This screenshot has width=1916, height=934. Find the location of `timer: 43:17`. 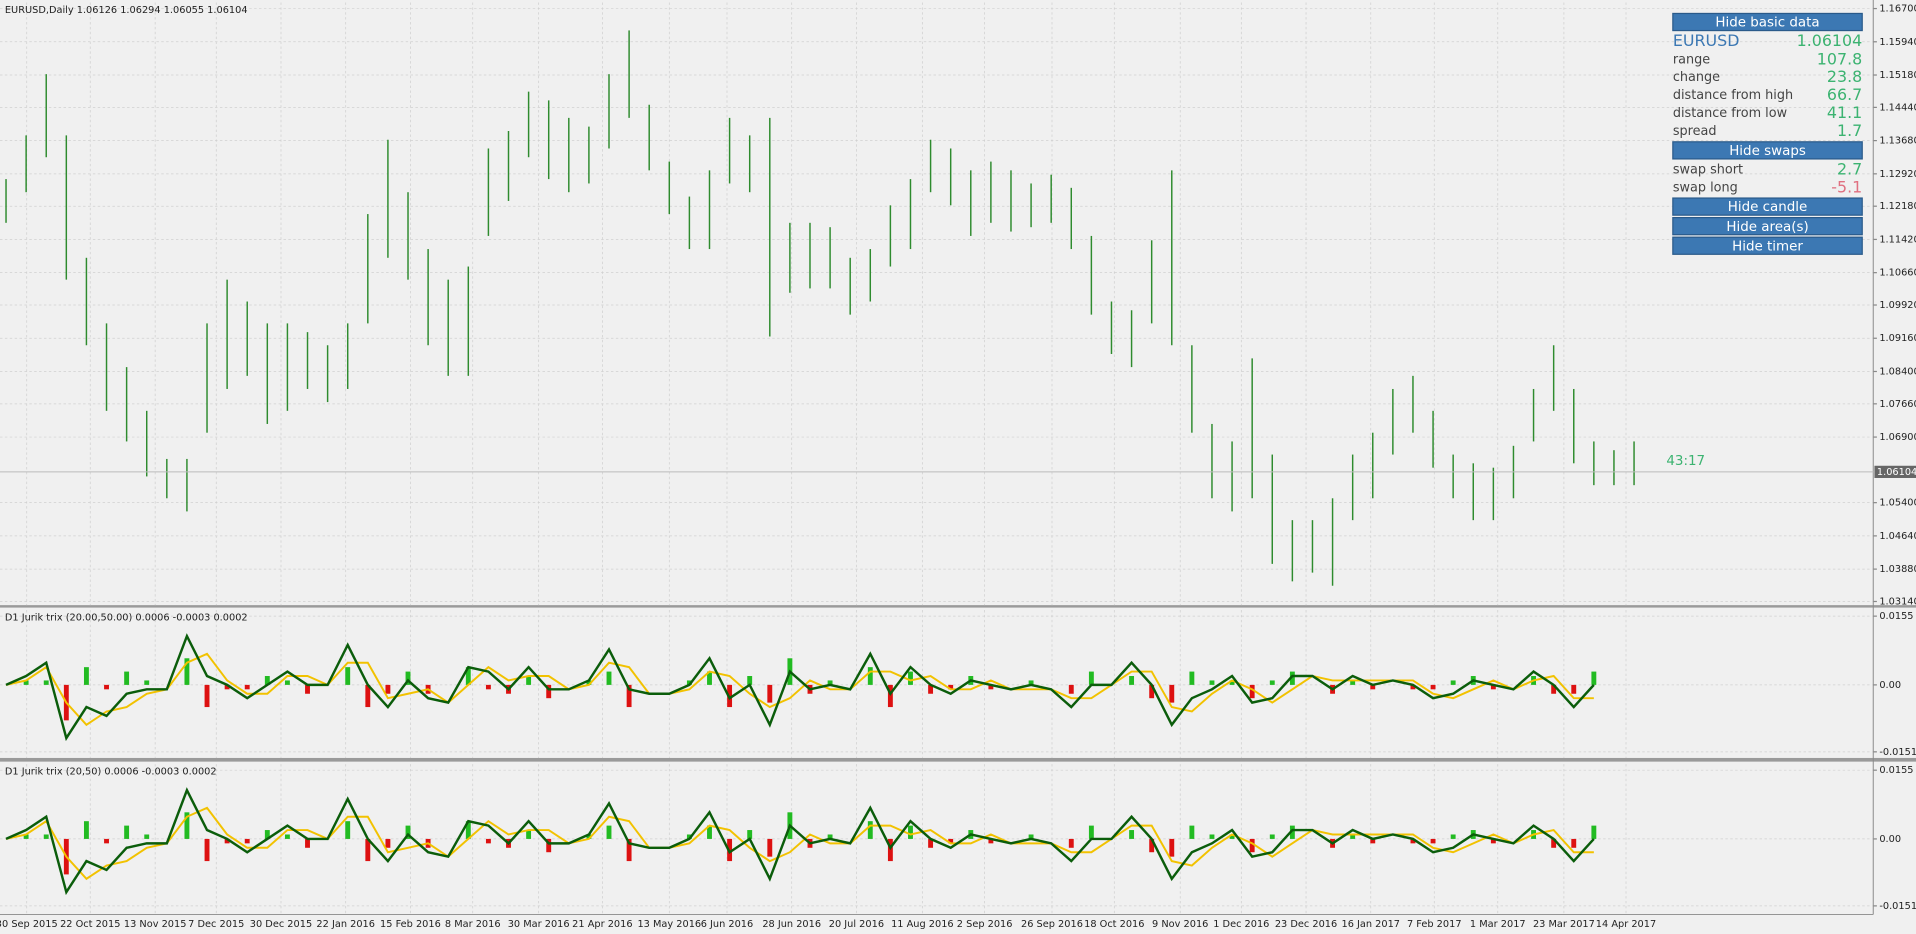

timer: 43:17 is located at coordinates (1685, 461).